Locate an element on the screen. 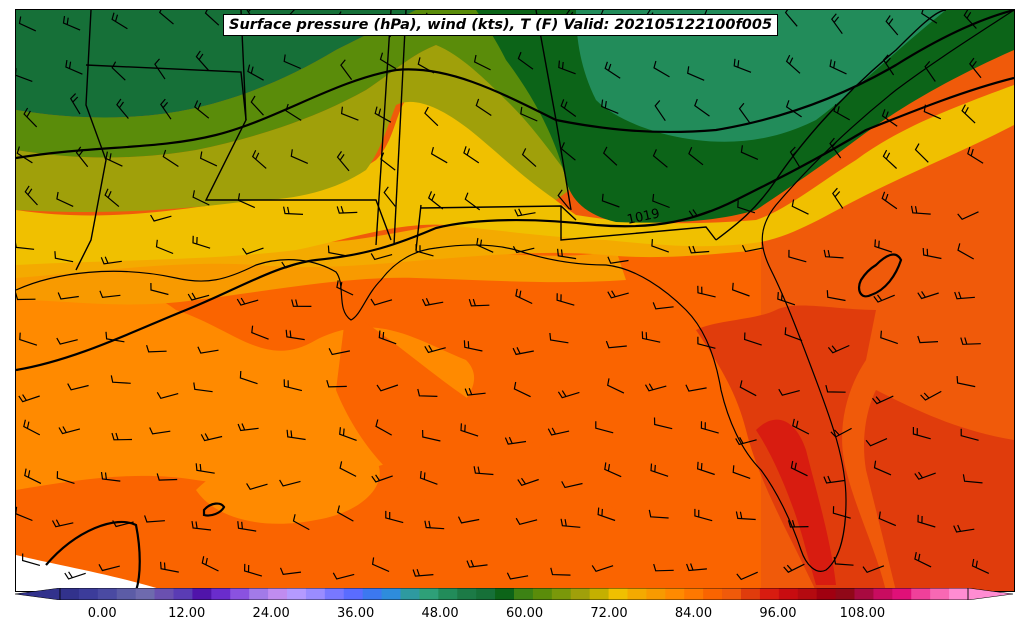 This screenshot has width=1022, height=633. colorbar-tick-label: 0.00 is located at coordinates (102, 613).